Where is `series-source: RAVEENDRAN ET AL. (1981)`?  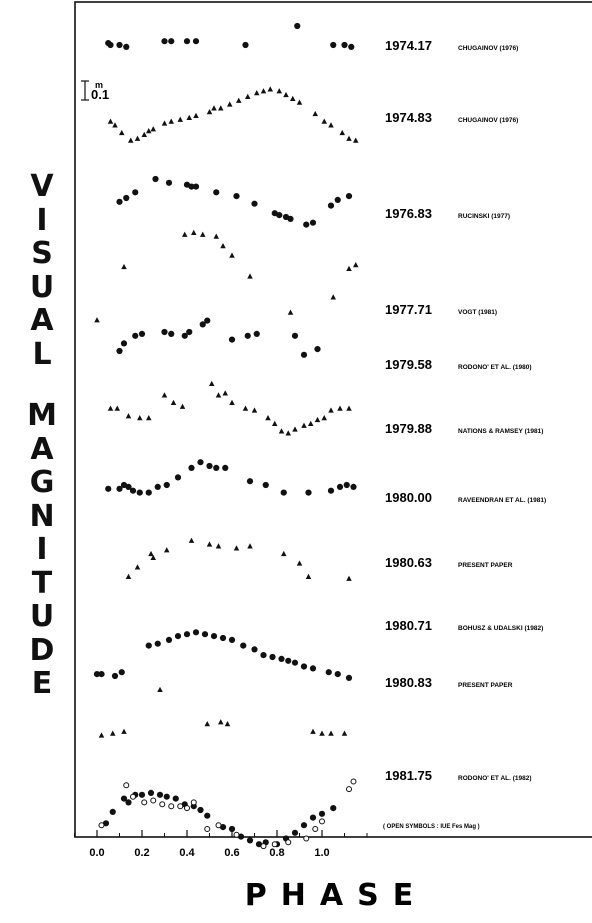 series-source: RAVEENDRAN ET AL. (1981) is located at coordinates (502, 500).